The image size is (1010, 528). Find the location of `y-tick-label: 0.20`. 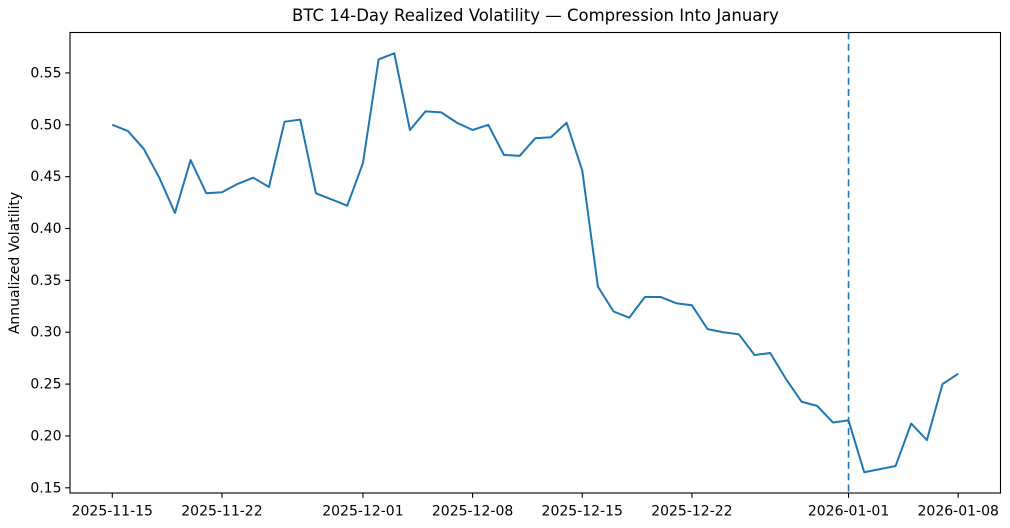

y-tick-label: 0.20 is located at coordinates (45, 436).